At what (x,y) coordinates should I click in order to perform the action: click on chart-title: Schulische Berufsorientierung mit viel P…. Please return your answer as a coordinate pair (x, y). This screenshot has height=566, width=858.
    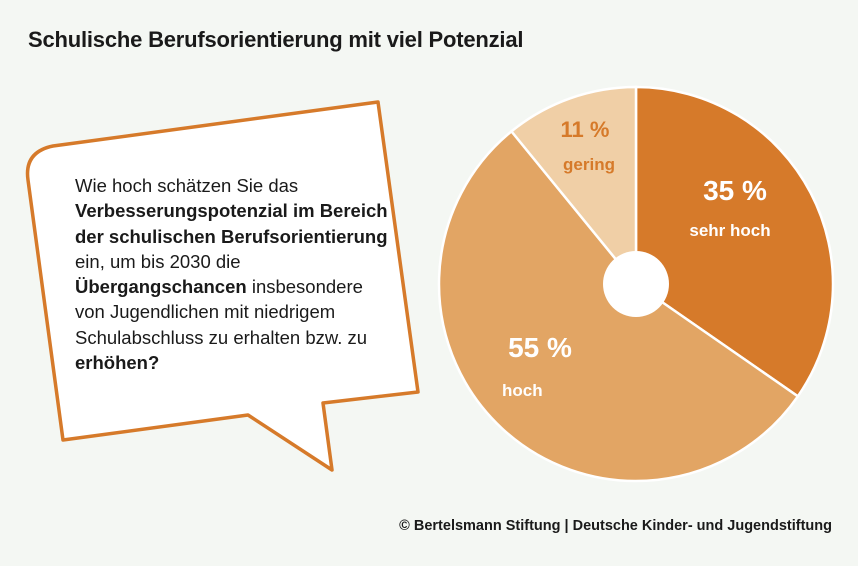
    Looking at the image, I should click on (276, 39).